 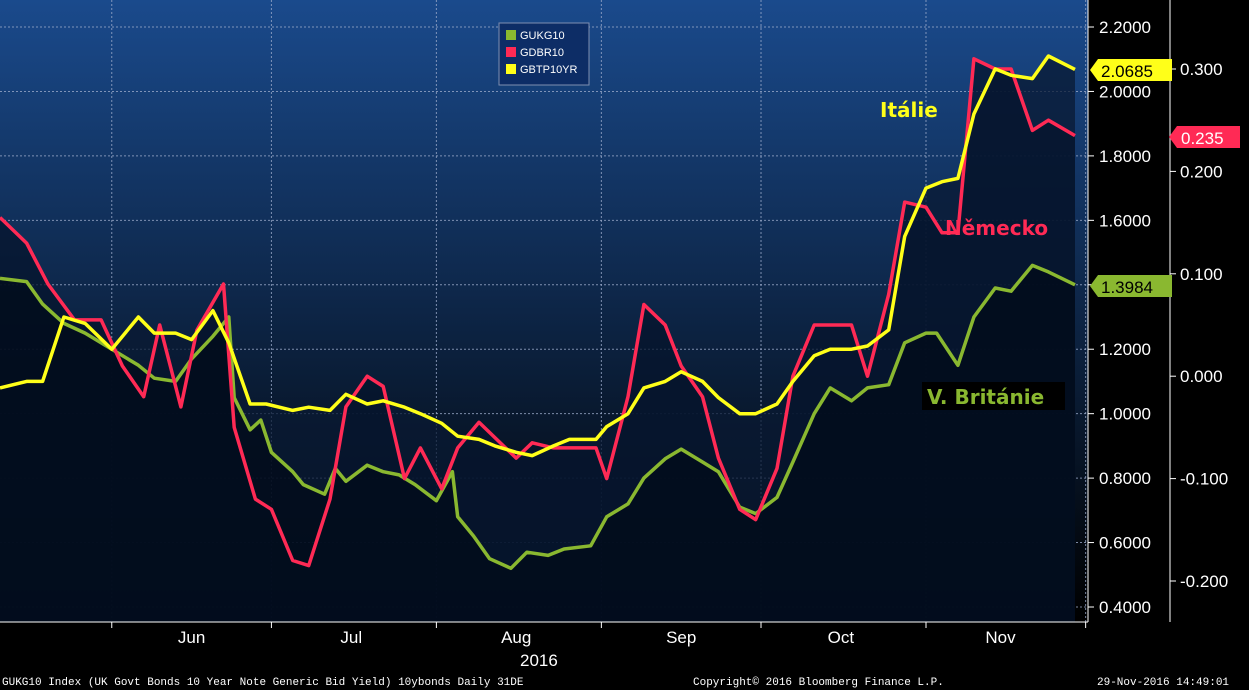 I want to click on footer-timestamp: 29-Nov-2016 14:49:01, so click(x=1163, y=683).